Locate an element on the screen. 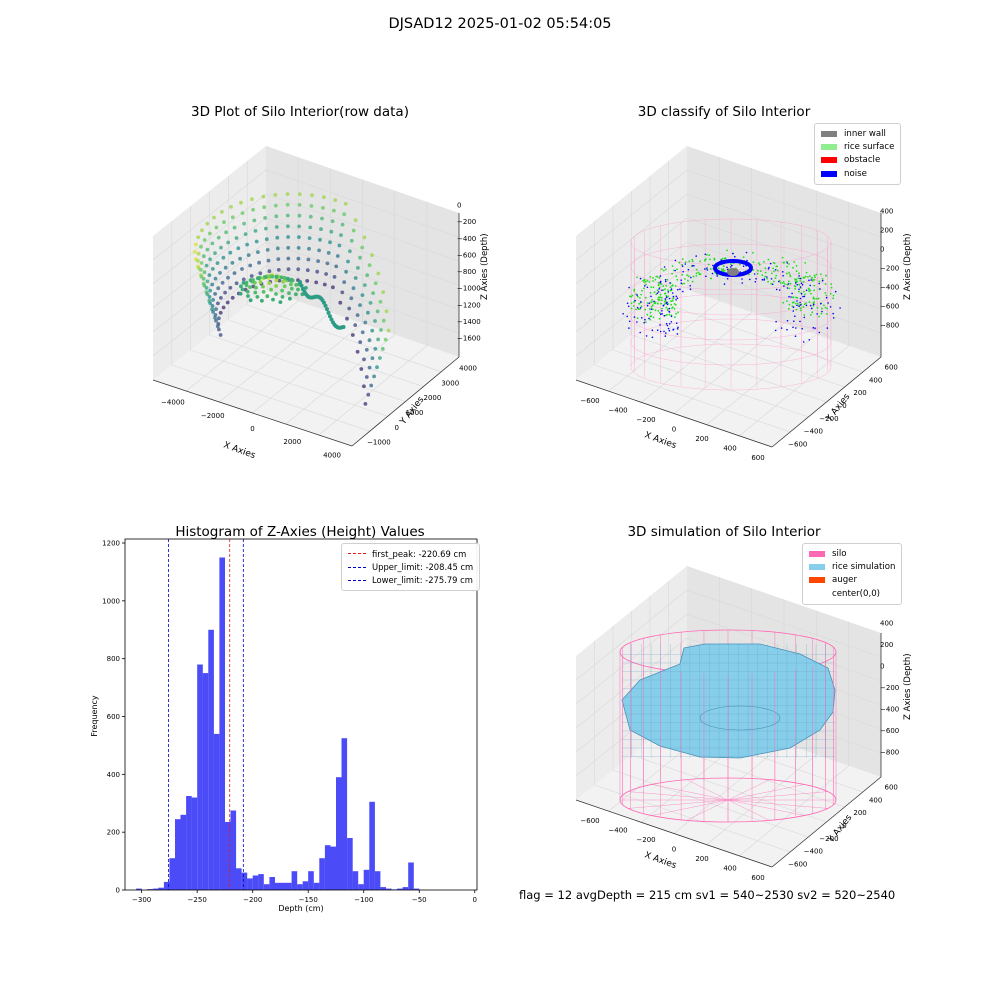  tick-label: 400 is located at coordinates (113, 775).